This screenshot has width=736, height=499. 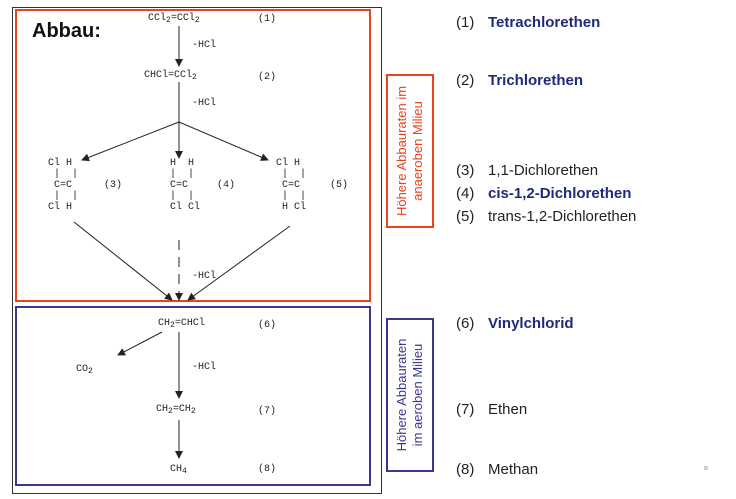 I want to click on label-7: (7), so click(x=267, y=411).